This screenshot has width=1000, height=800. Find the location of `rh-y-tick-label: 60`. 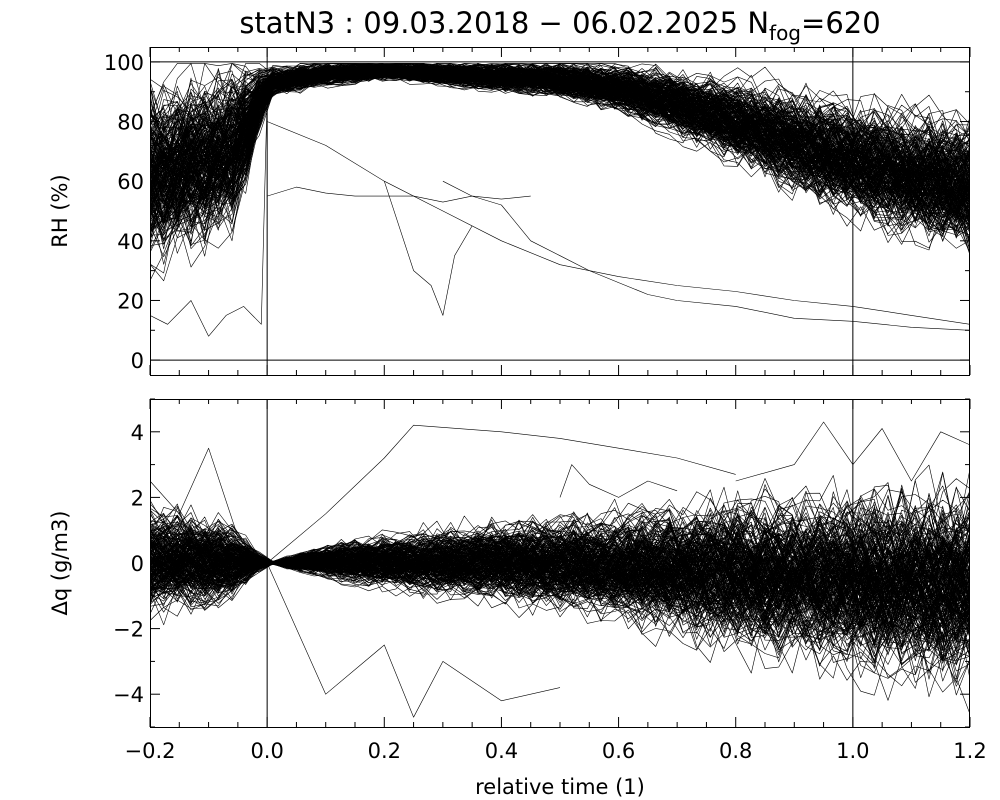

rh-y-tick-label: 60 is located at coordinates (130, 182).